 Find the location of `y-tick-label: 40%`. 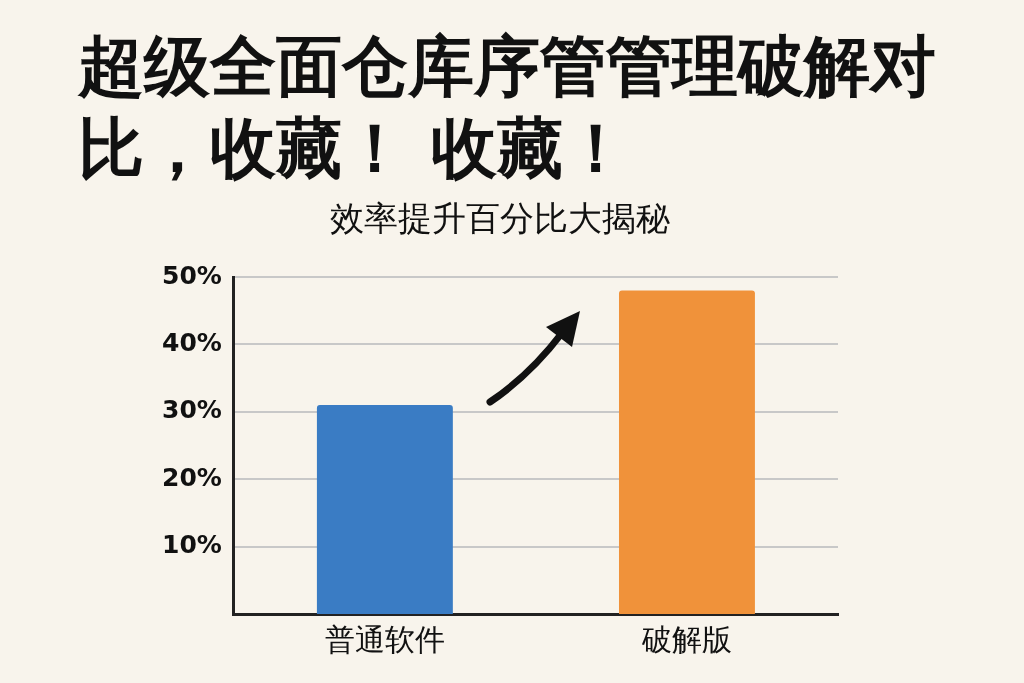

y-tick-label: 40% is located at coordinates (192, 342).